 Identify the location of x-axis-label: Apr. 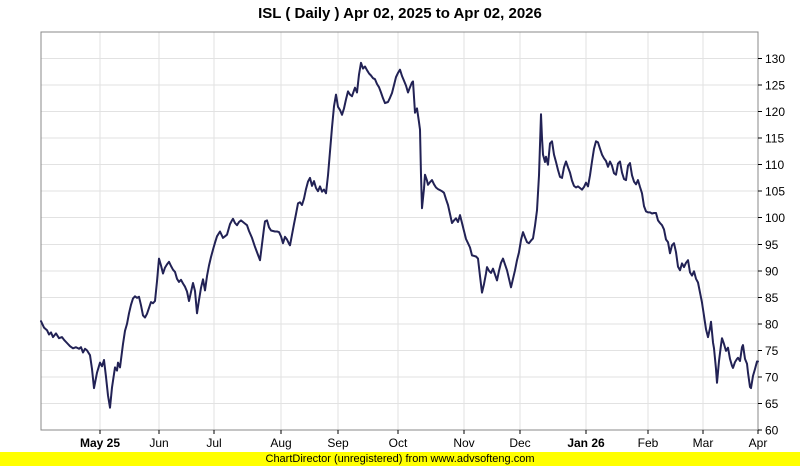
(758, 443).